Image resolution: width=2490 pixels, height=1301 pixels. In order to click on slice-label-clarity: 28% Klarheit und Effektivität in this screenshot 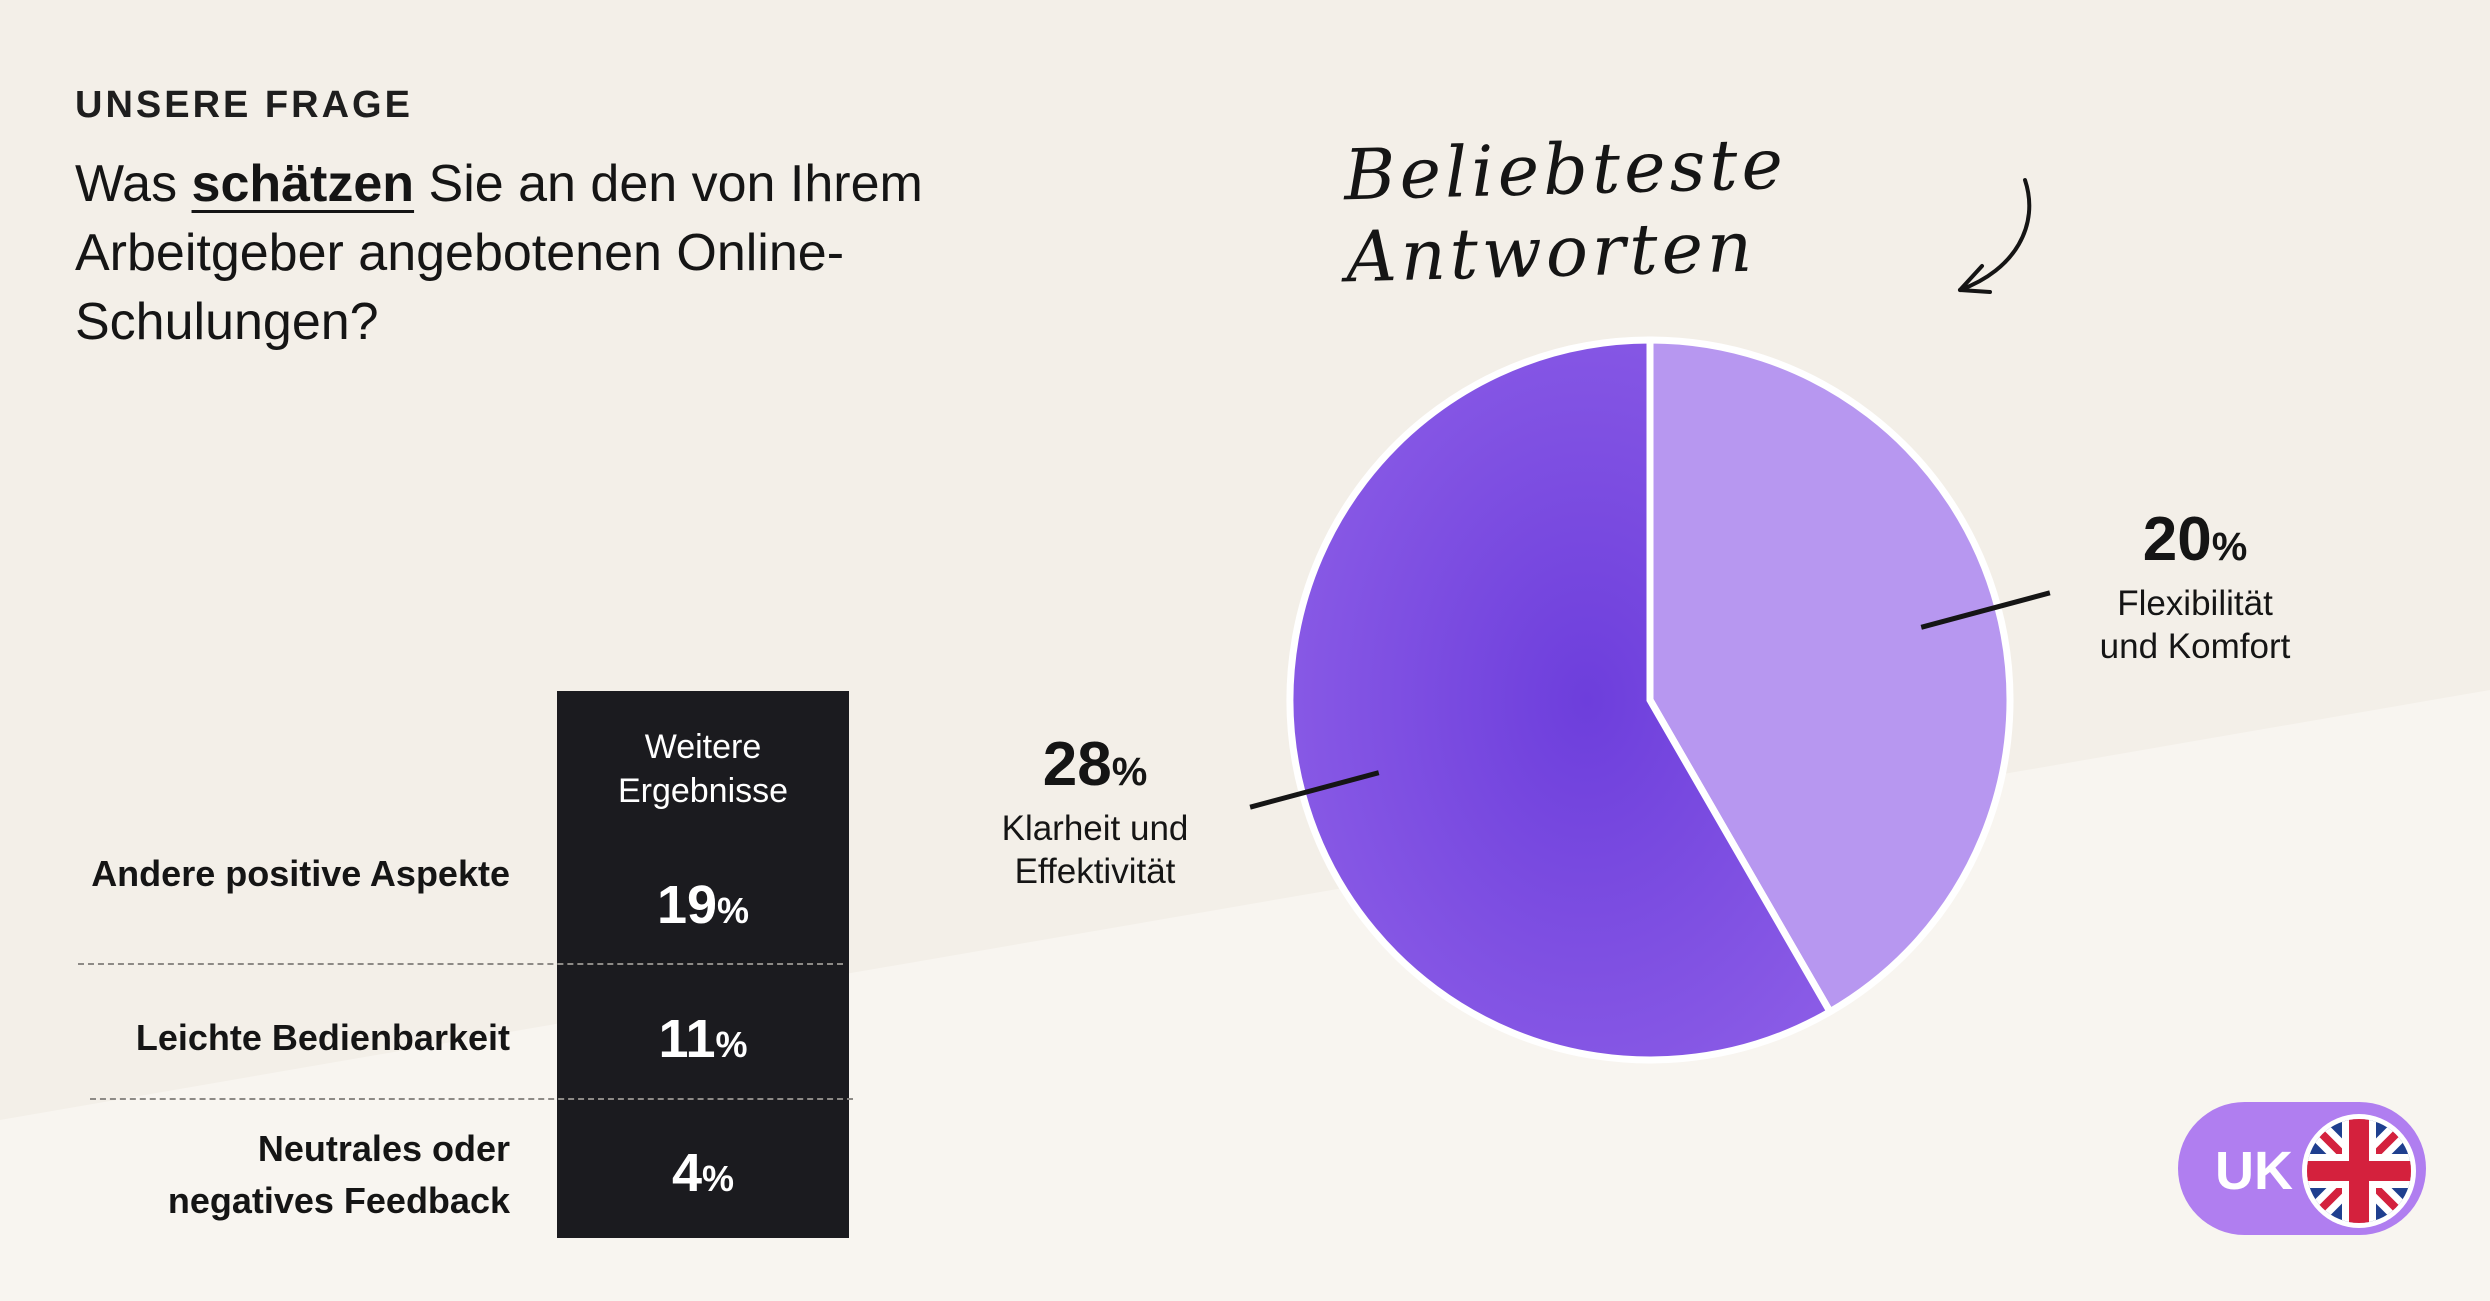, I will do `click(1095, 811)`.